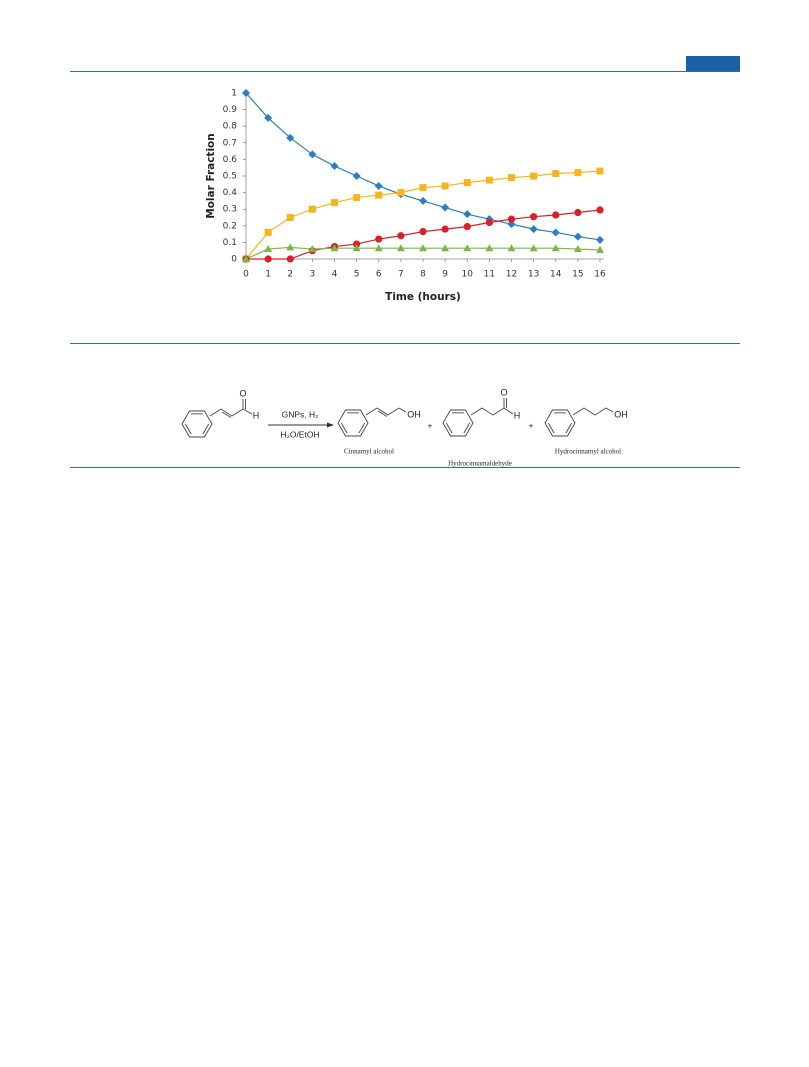 This screenshot has width=809, height=1067. What do you see at coordinates (330, 425) in the screenshot?
I see `arrow-head` at bounding box center [330, 425].